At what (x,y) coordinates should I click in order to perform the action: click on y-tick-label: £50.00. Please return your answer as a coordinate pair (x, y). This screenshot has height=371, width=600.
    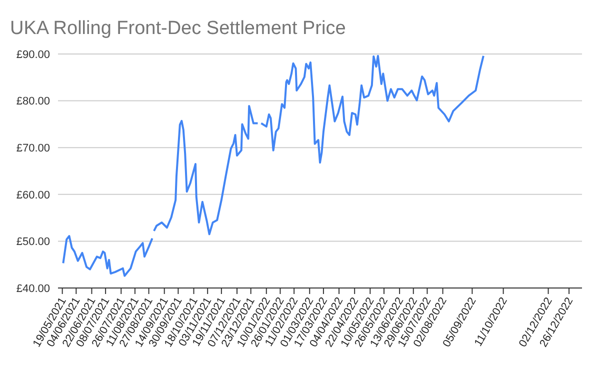
    Looking at the image, I should click on (33, 242).